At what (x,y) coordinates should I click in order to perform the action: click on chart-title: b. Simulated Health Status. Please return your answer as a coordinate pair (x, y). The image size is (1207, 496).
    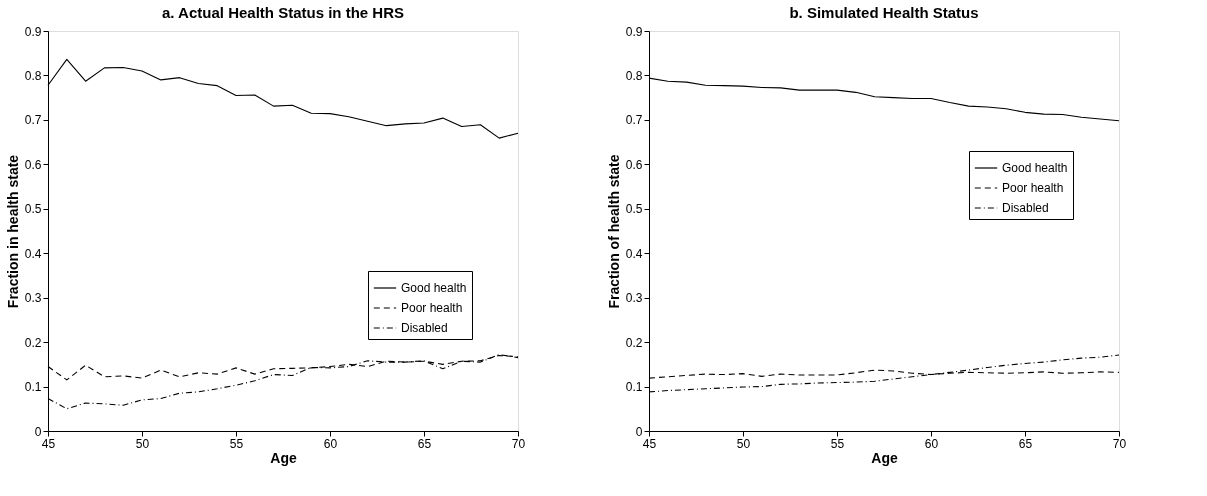
    Looking at the image, I should click on (884, 12).